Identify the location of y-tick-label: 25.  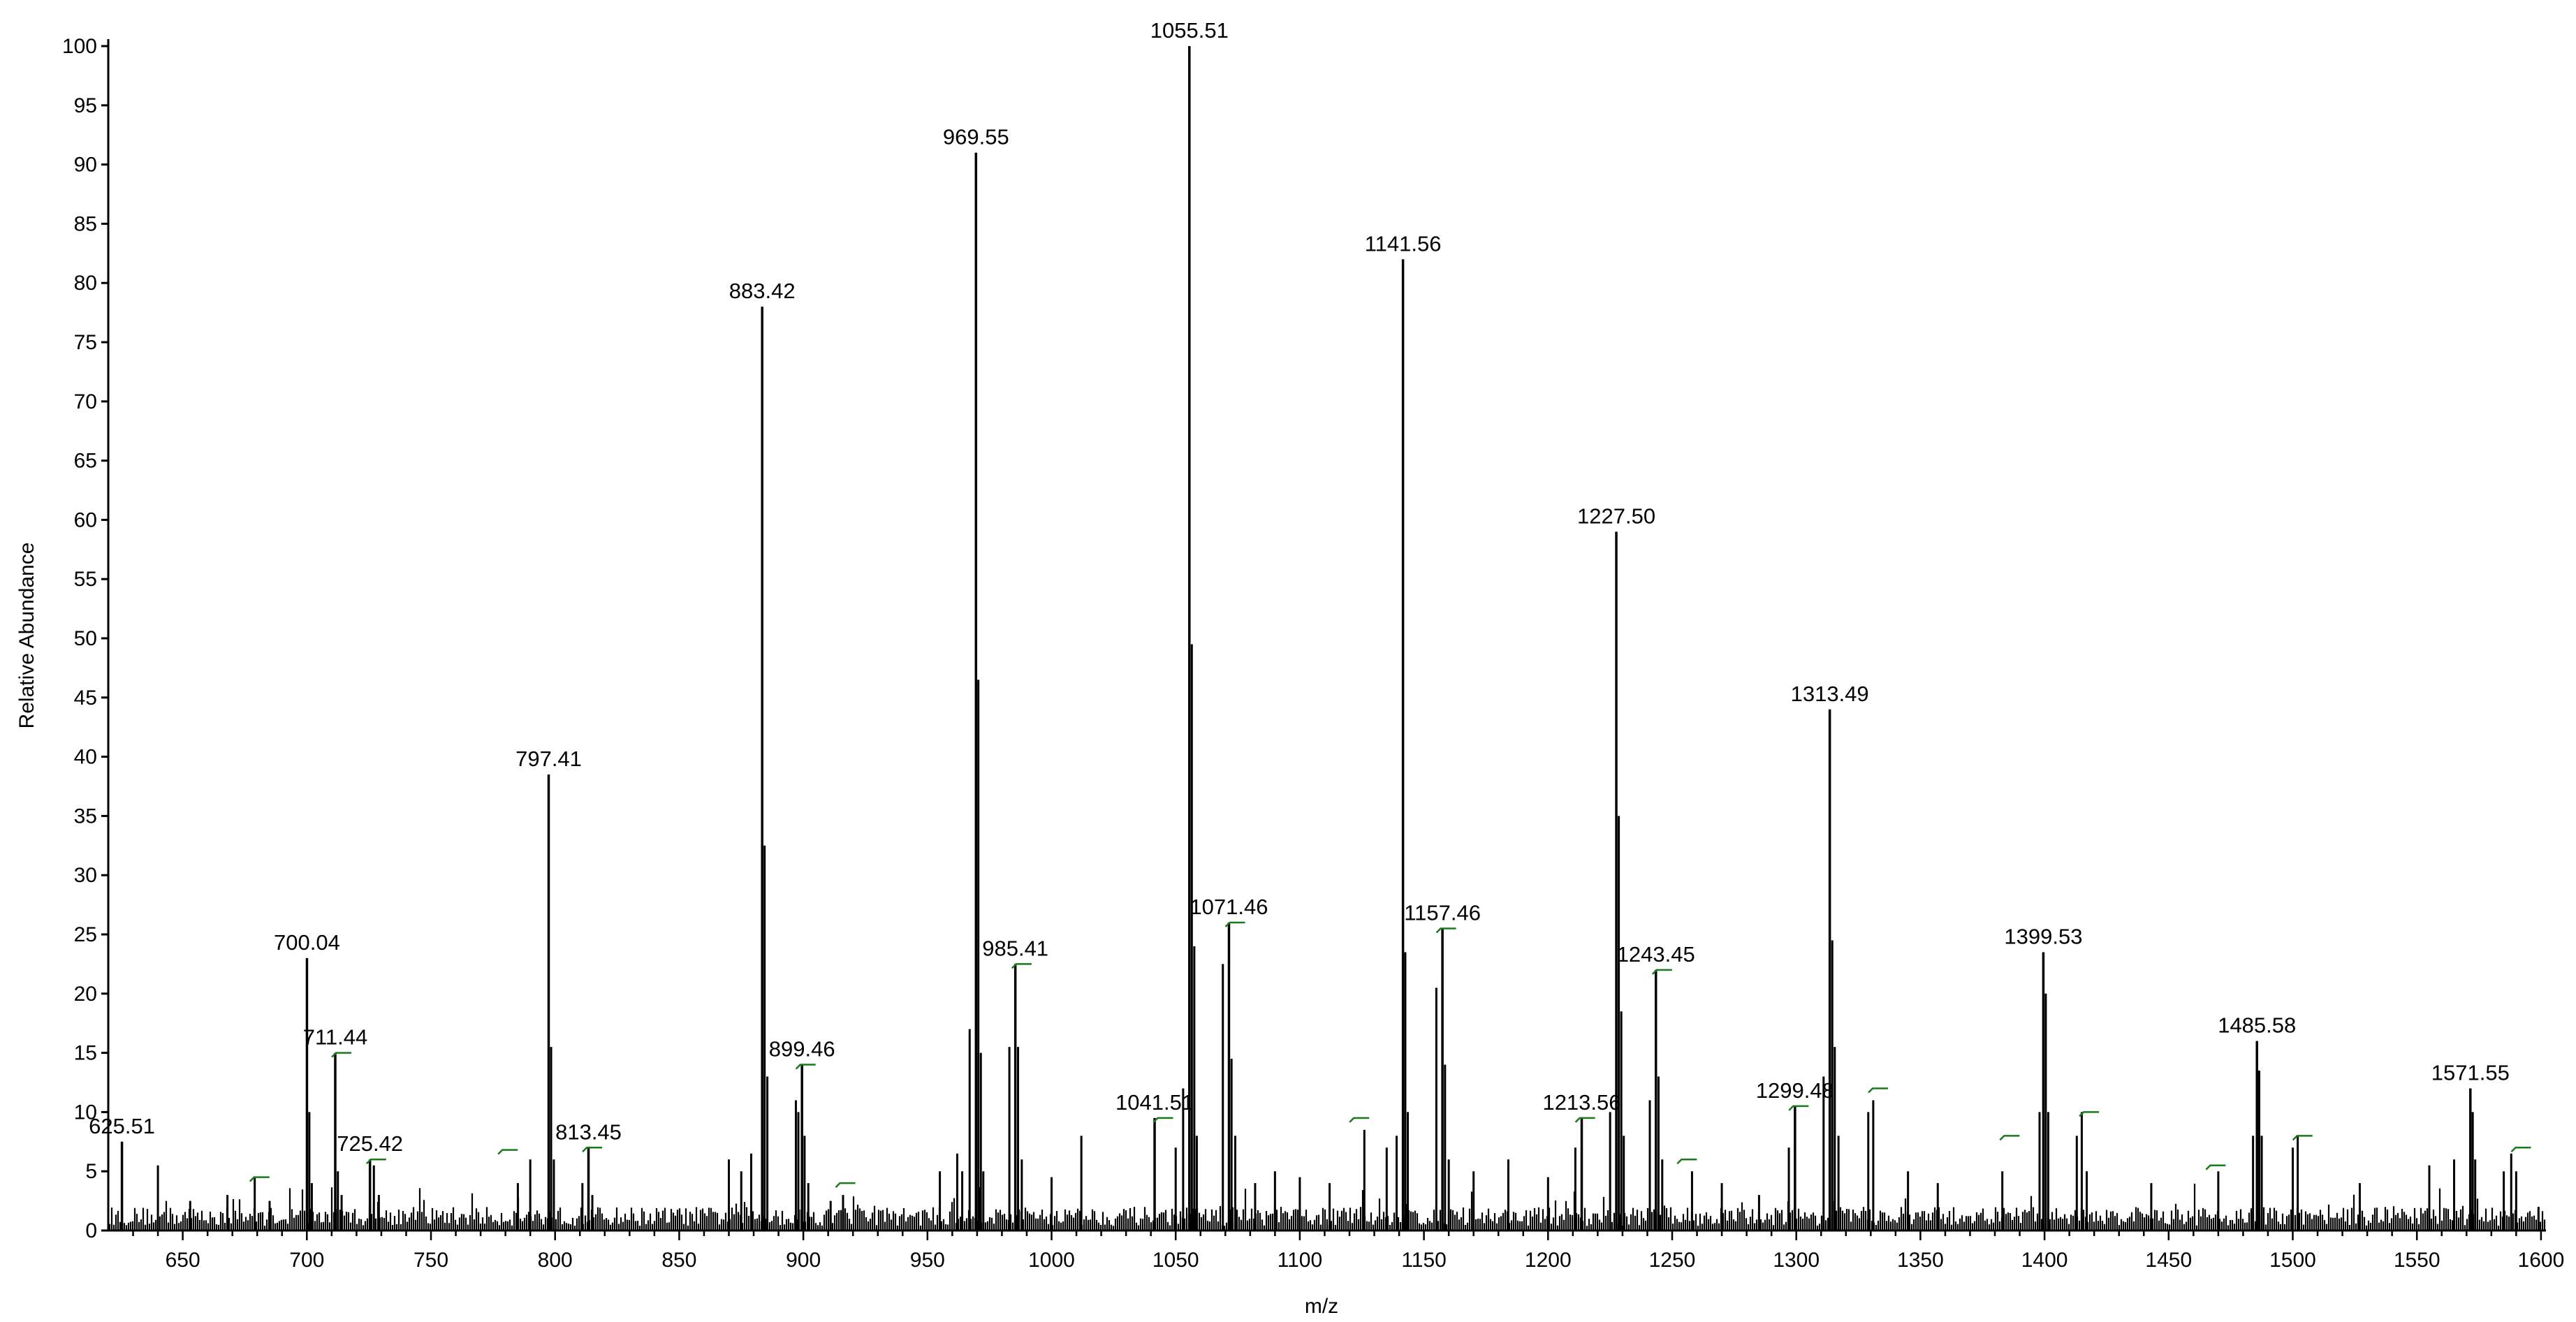
(85, 934).